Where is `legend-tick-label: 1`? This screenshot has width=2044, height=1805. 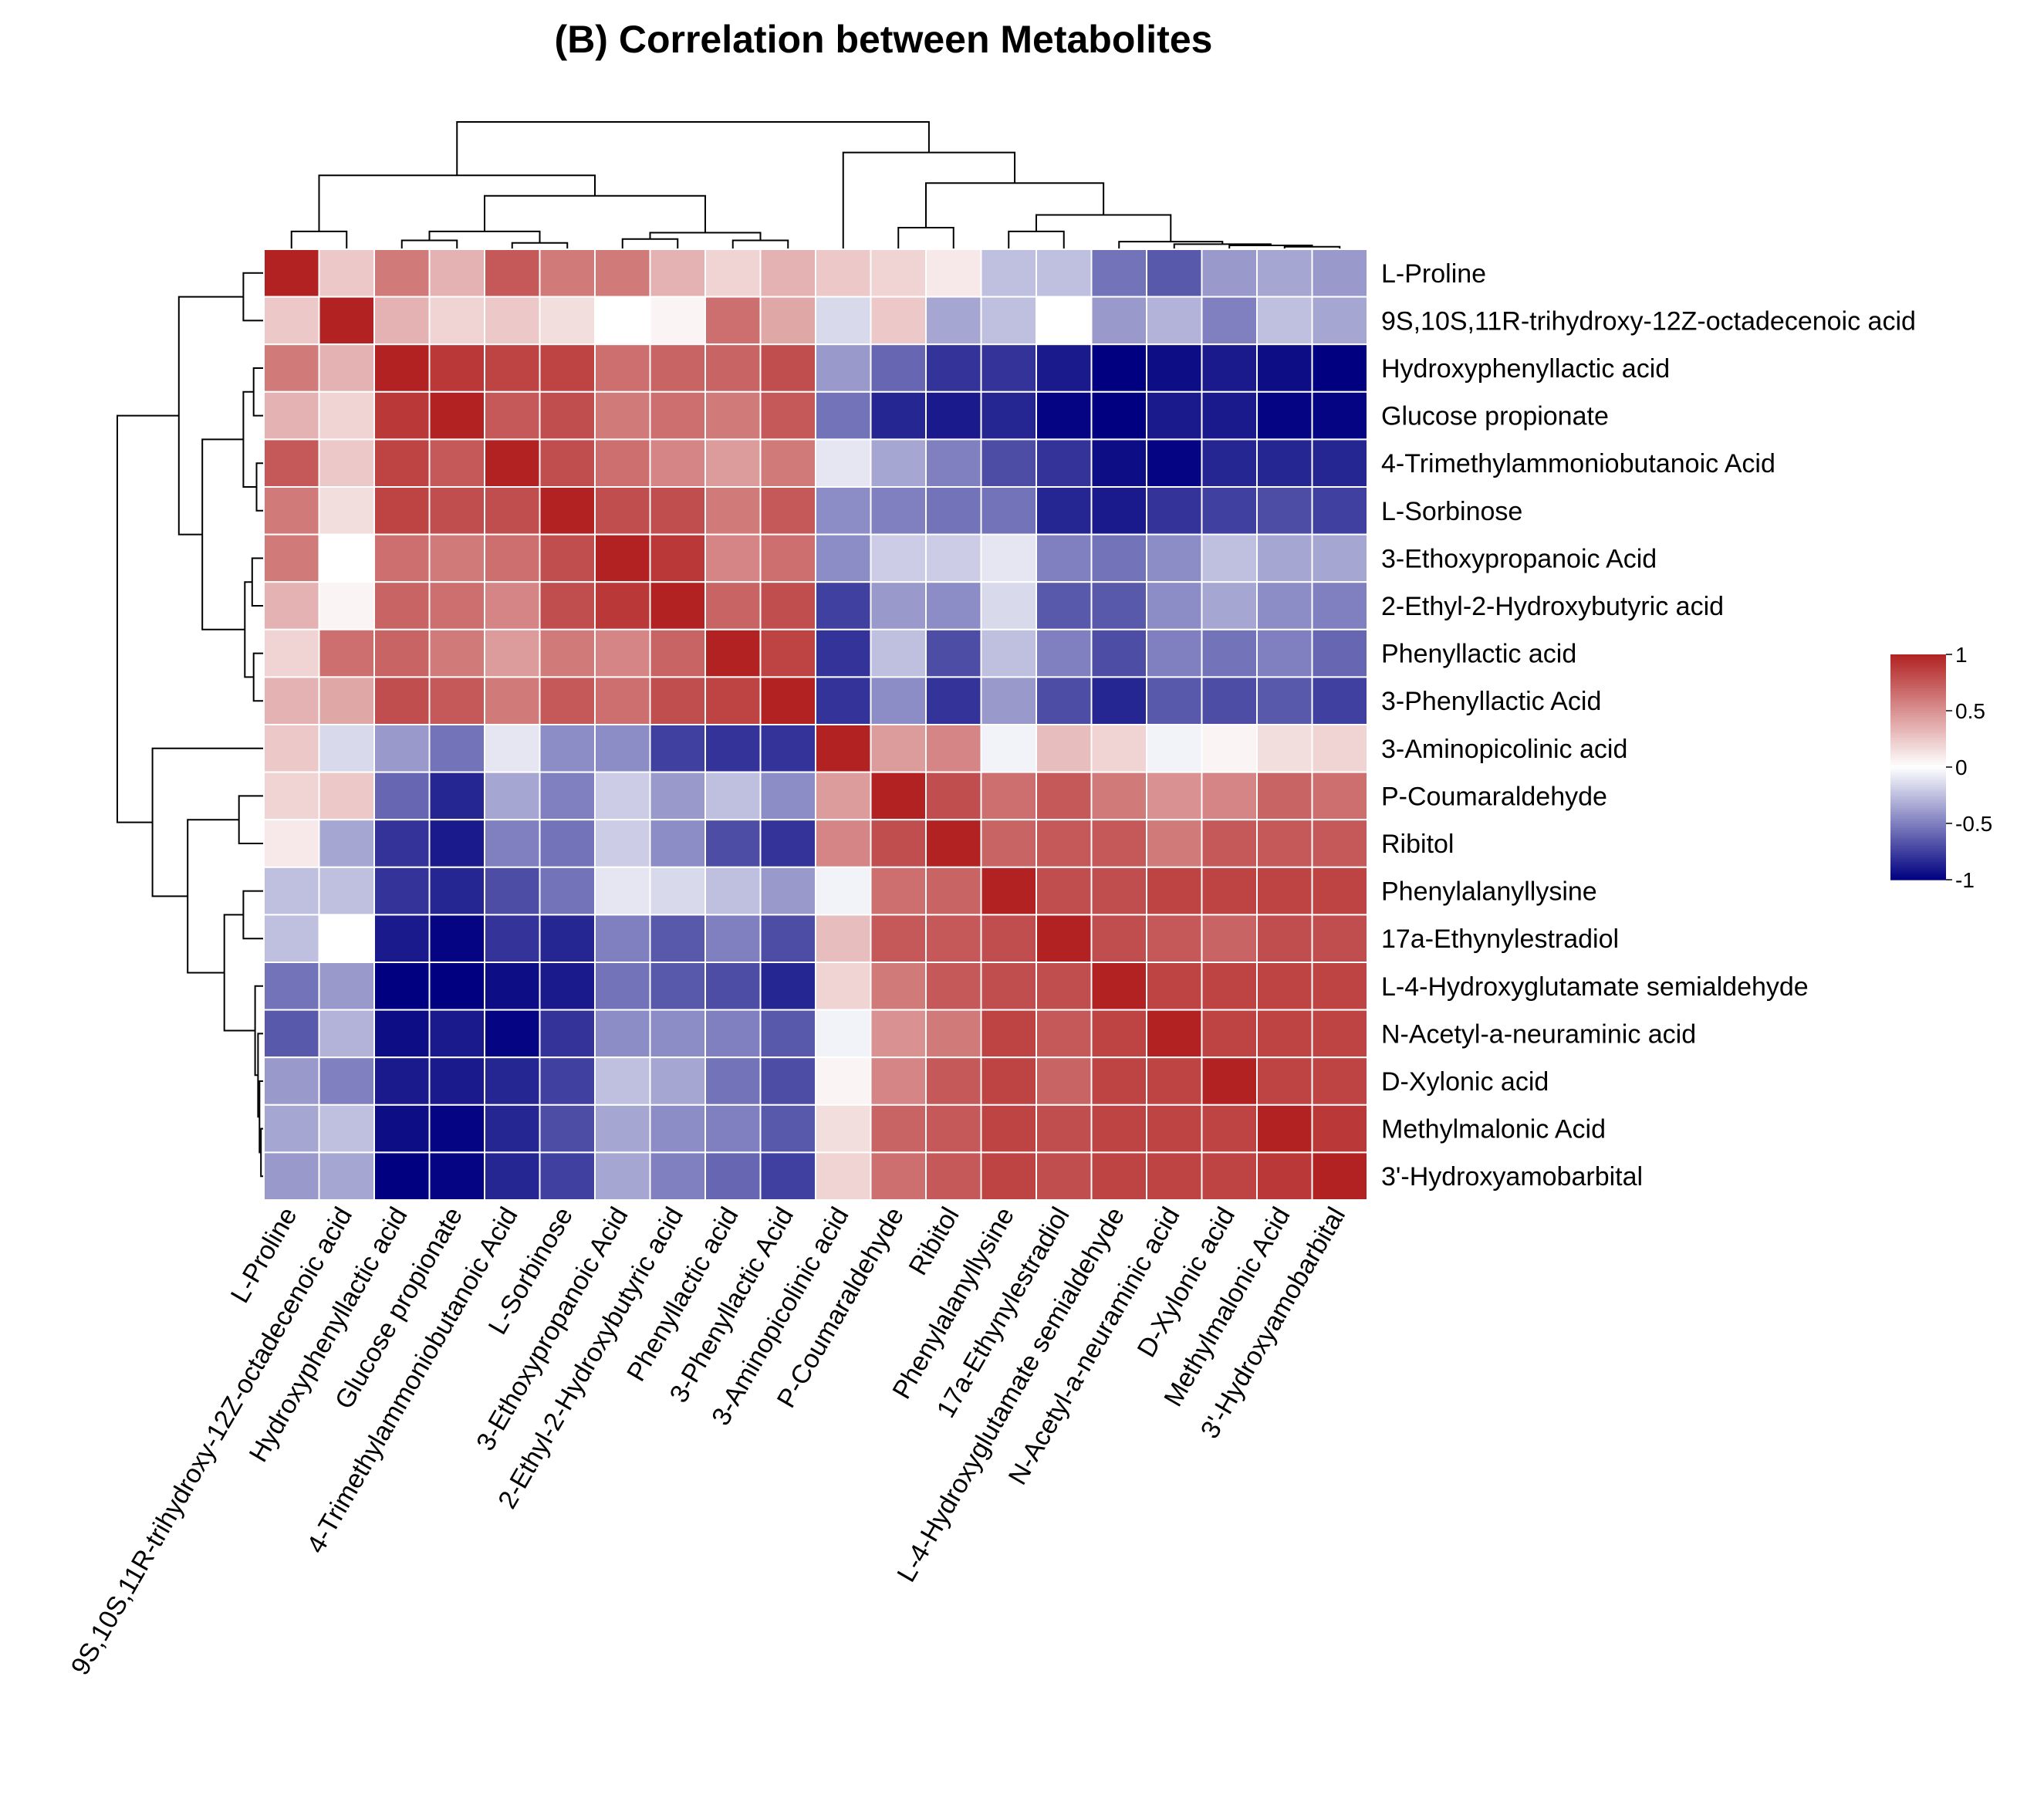
legend-tick-label: 1 is located at coordinates (1962, 655).